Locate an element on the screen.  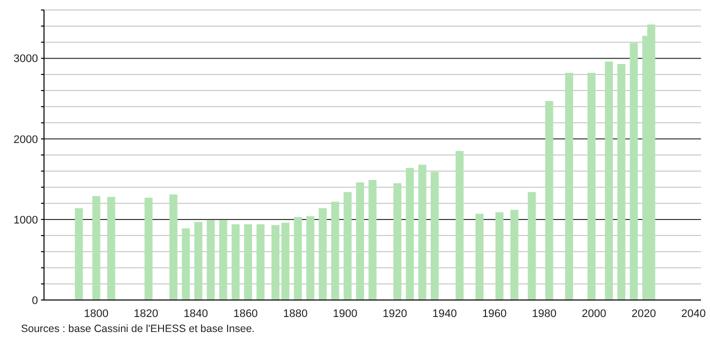
x-tick-label: 1940 is located at coordinates (444, 314).